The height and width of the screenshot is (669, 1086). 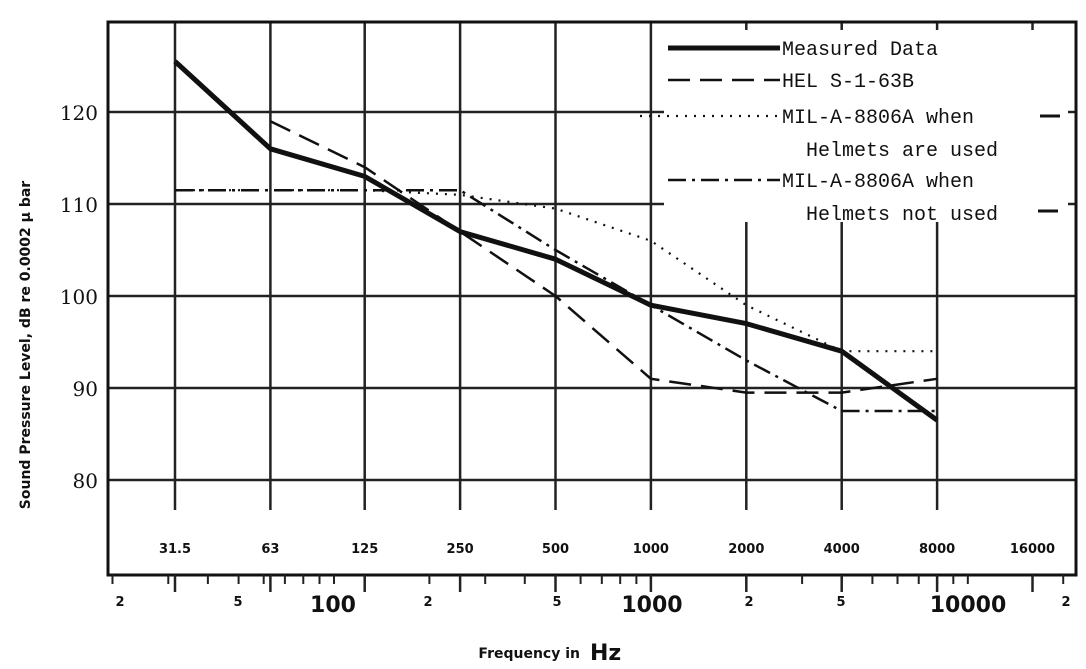 I want to click on octave-band-label: 500, so click(x=555, y=549).